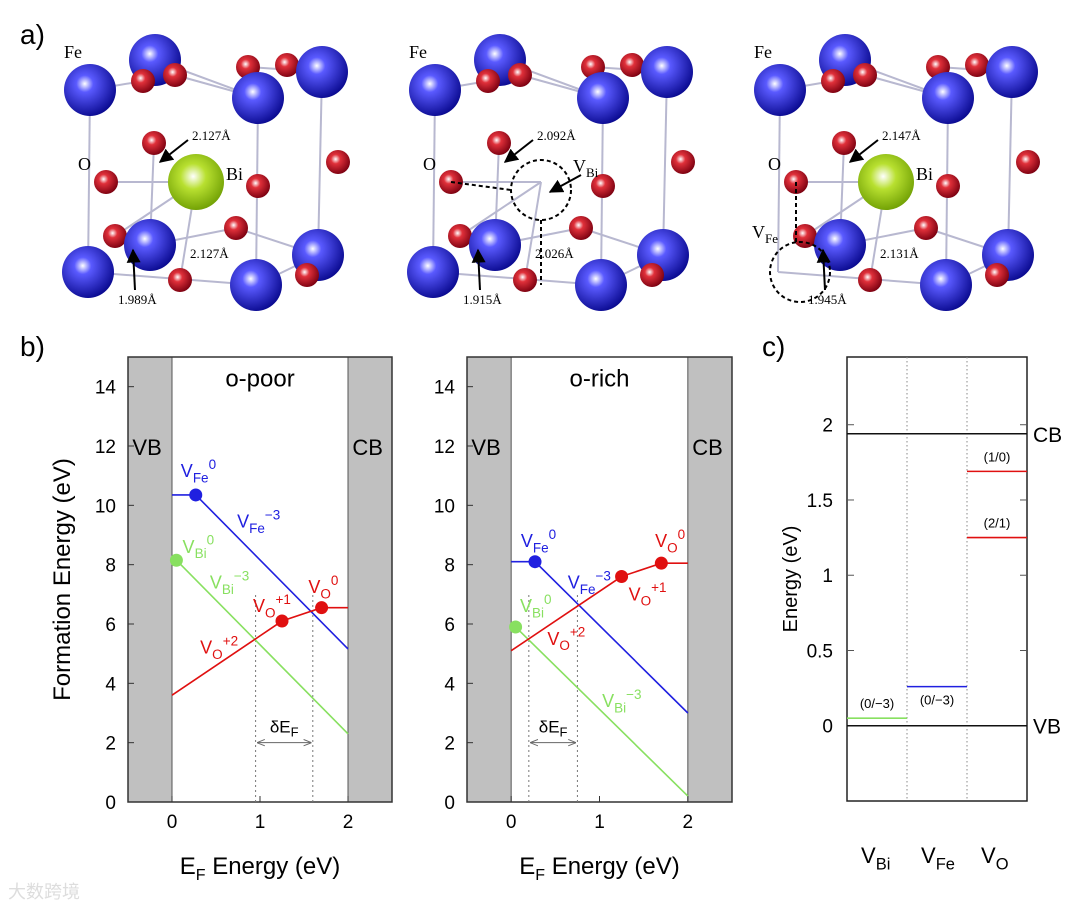  Describe the element at coordinates (938, 858) in the screenshot. I see `category-label: VFe` at that location.